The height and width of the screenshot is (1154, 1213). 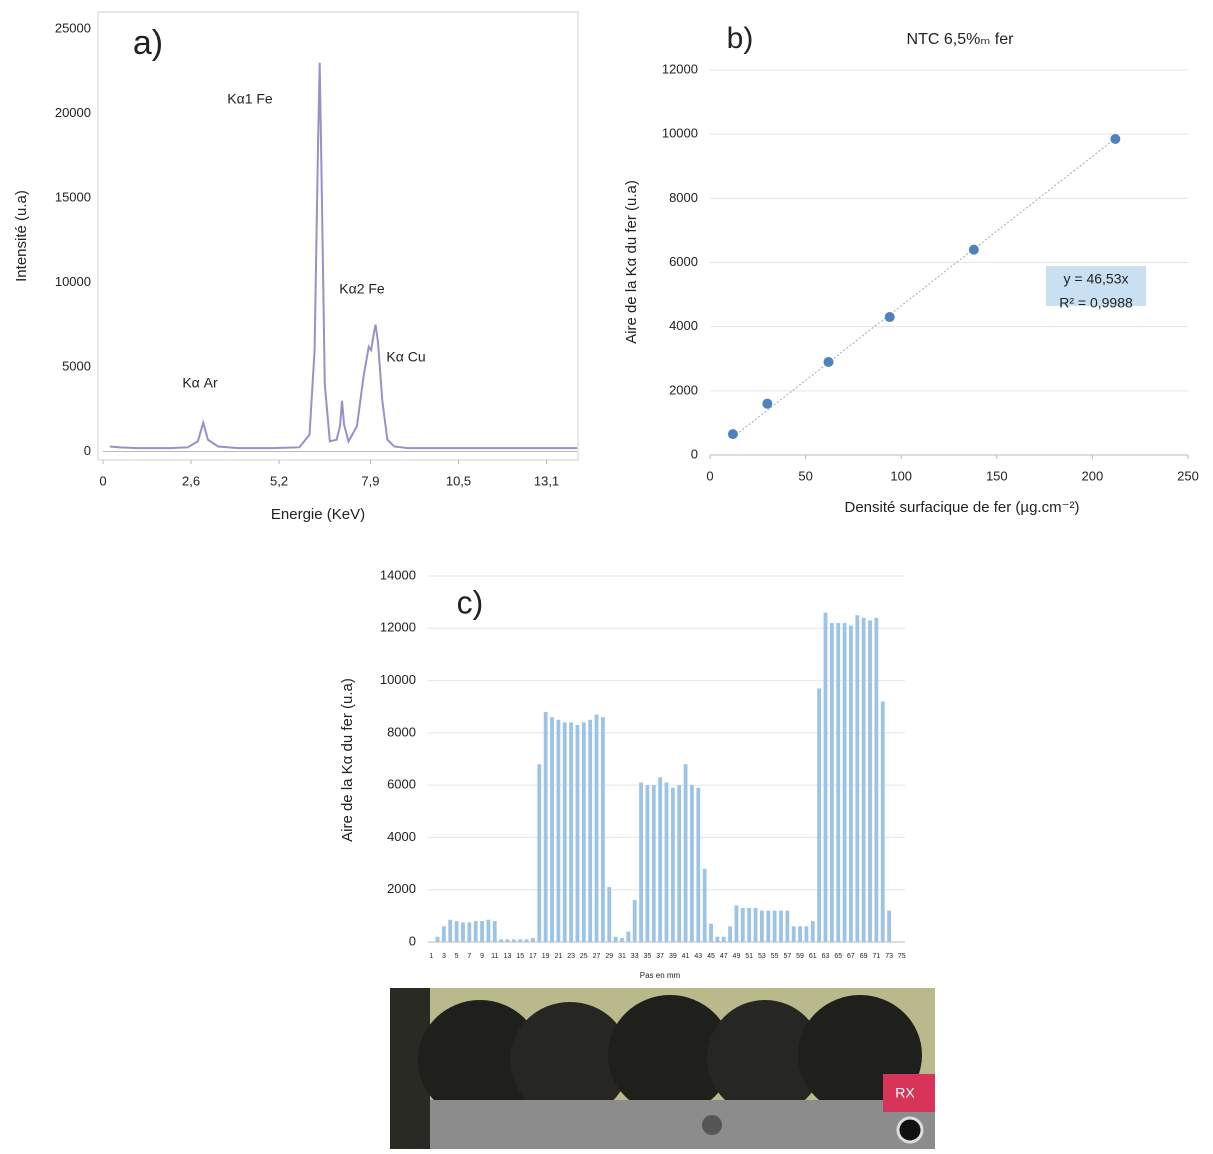 What do you see at coordinates (362, 289) in the screenshot?
I see `annotation: Kα2 Fe` at bounding box center [362, 289].